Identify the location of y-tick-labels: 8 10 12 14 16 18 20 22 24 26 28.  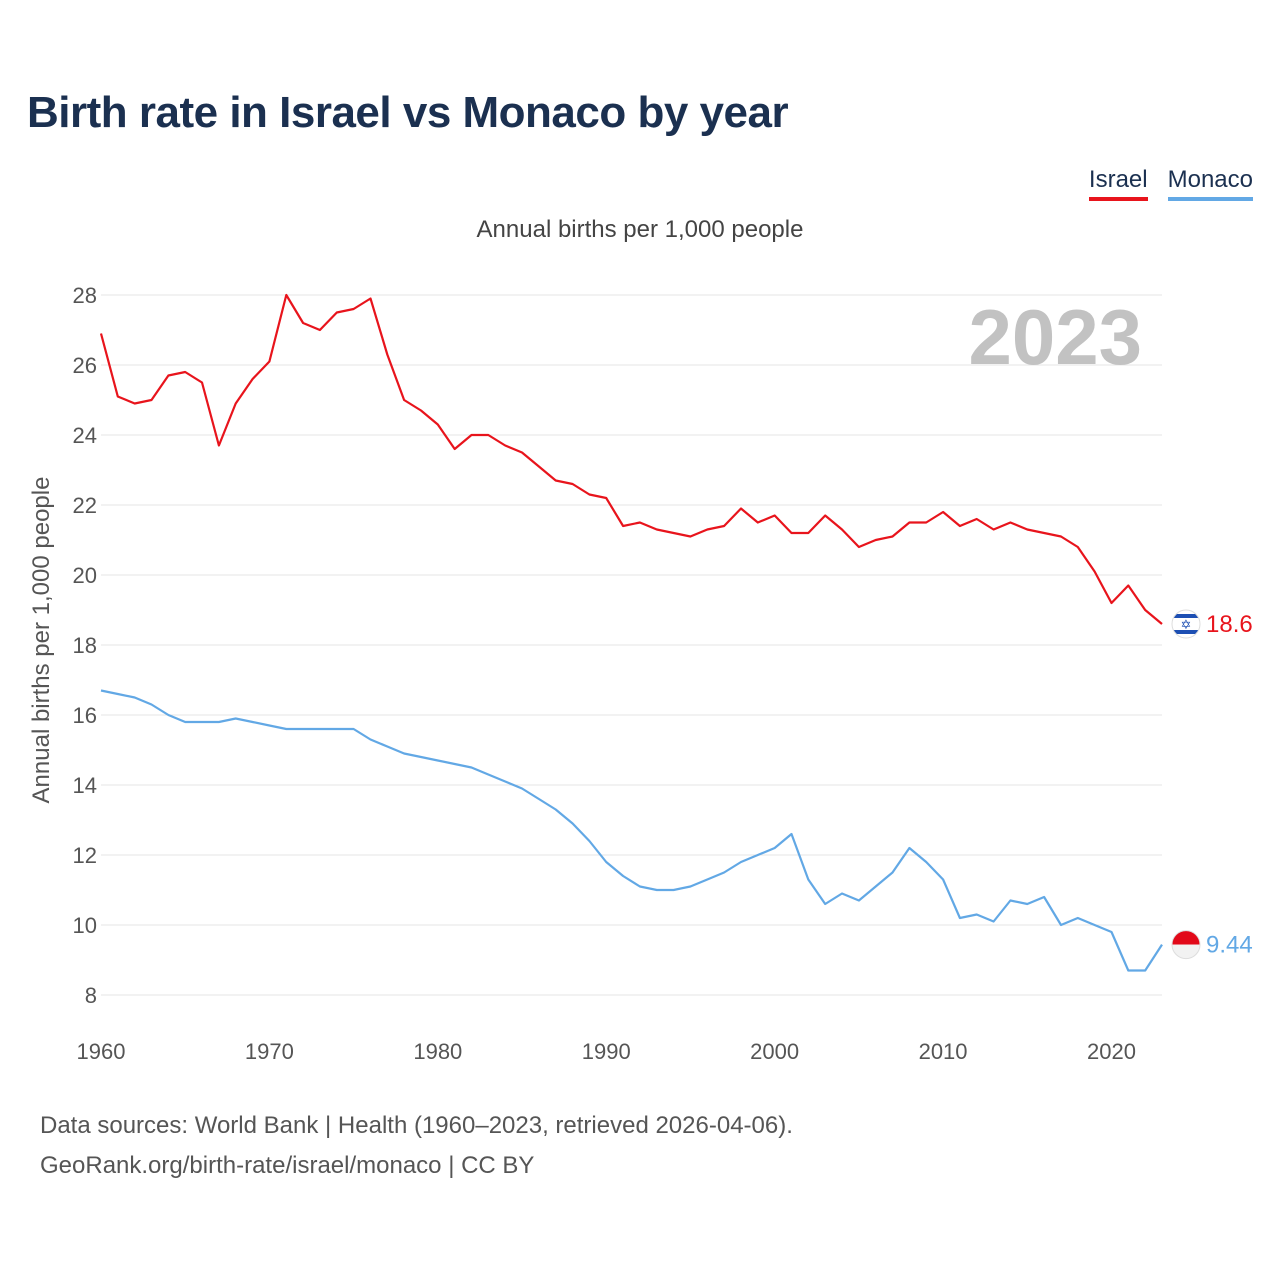
(85, 645).